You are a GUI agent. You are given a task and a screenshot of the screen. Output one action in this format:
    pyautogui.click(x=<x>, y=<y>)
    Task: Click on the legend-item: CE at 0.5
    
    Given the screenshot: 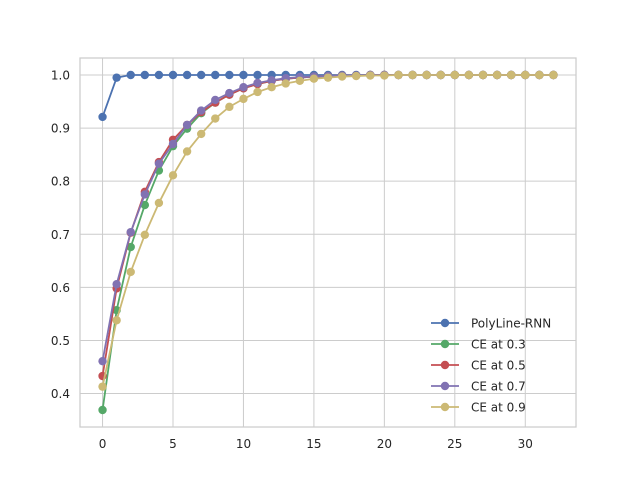 What is the action you would take?
    pyautogui.click(x=478, y=366)
    